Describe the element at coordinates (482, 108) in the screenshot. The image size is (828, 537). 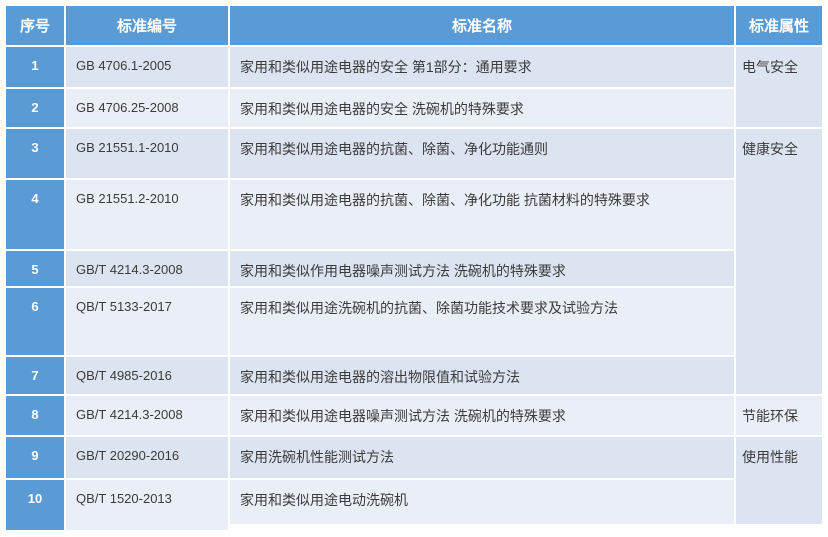
I see `name-cell: 家用和类似用途电器的安全 洗碗机的特殊要求` at that location.